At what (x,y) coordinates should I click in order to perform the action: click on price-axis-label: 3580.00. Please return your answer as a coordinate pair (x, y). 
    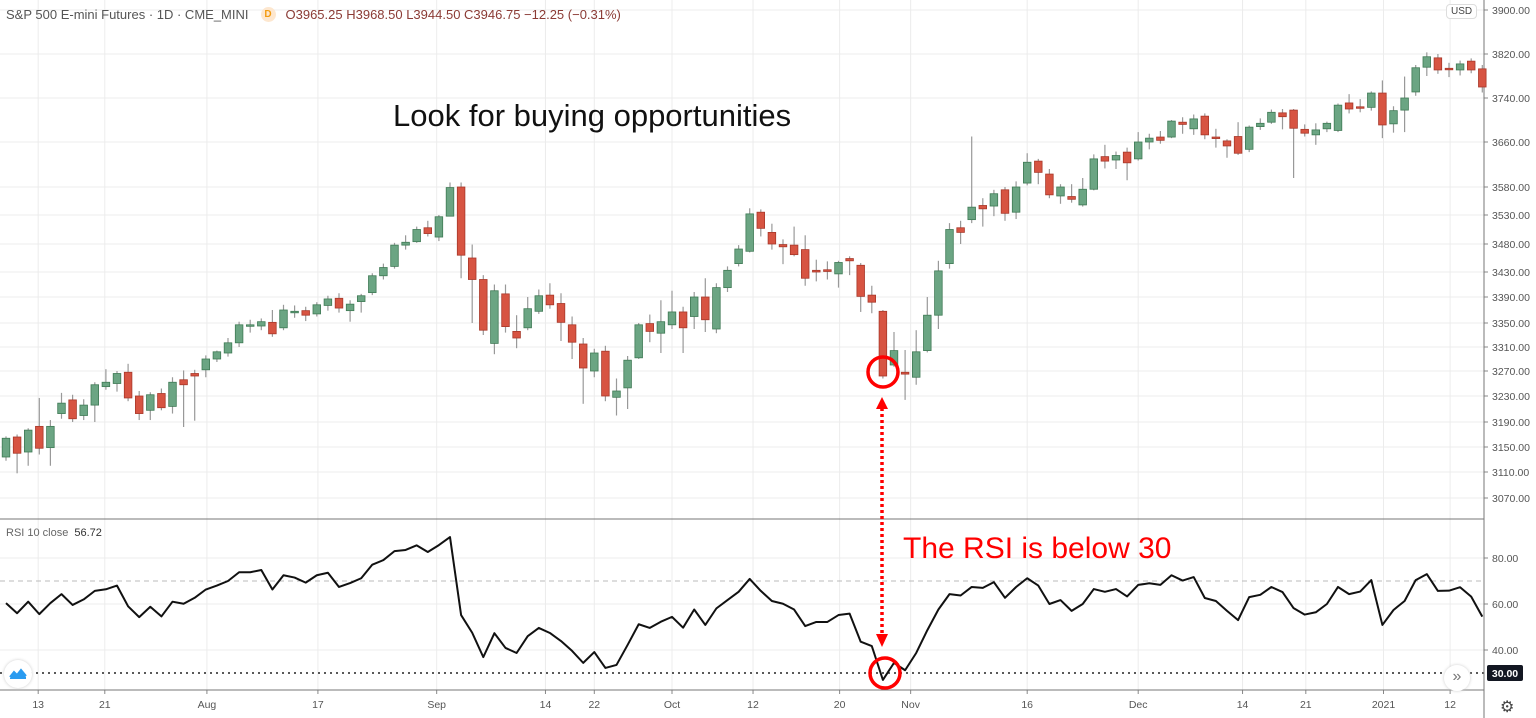
    Looking at the image, I should click on (1511, 188).